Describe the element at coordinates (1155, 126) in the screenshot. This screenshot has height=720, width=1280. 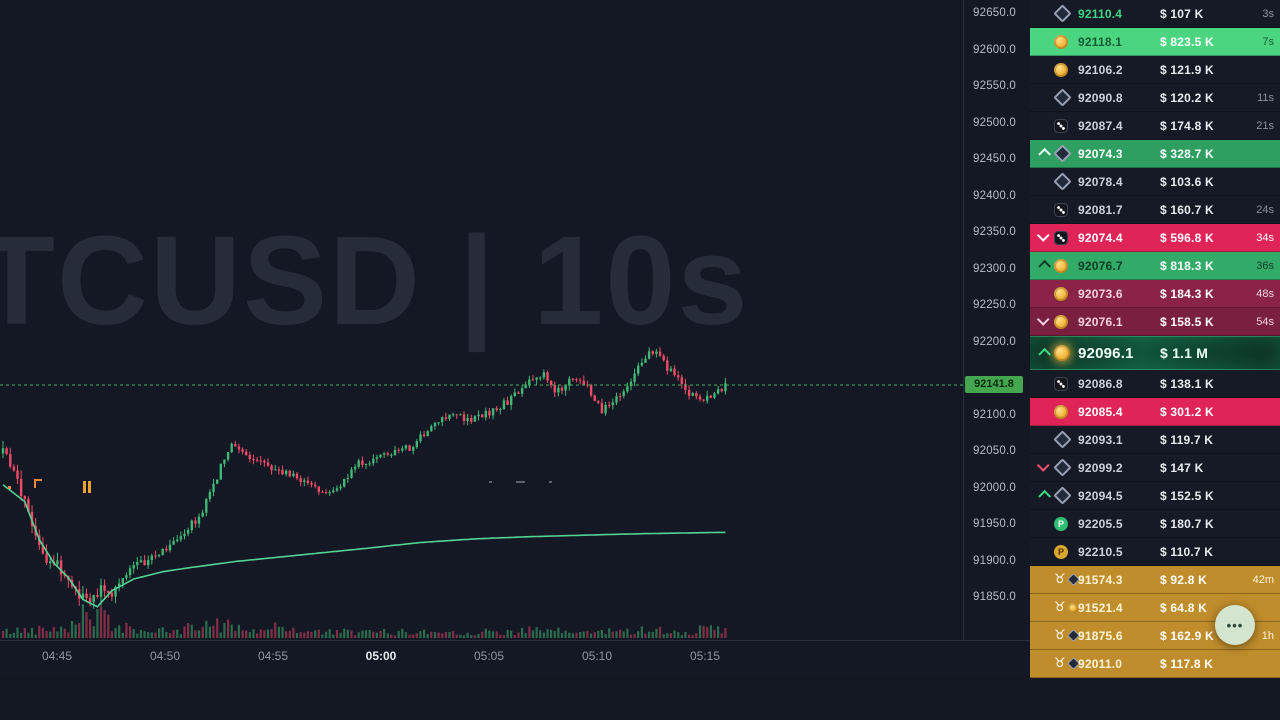
I see `trade-row: 92087.4 $ 174.8 K 21s` at that location.